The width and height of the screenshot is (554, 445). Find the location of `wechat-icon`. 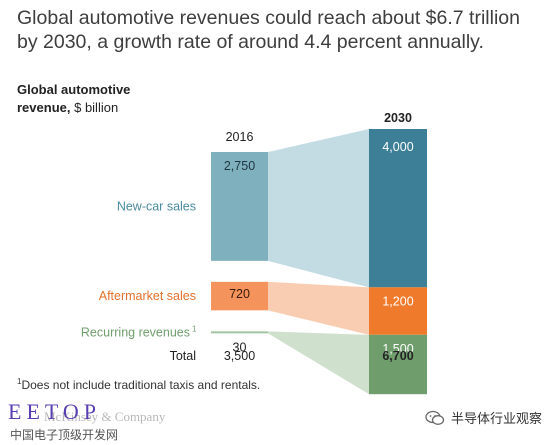

wechat-icon is located at coordinates (435, 418).